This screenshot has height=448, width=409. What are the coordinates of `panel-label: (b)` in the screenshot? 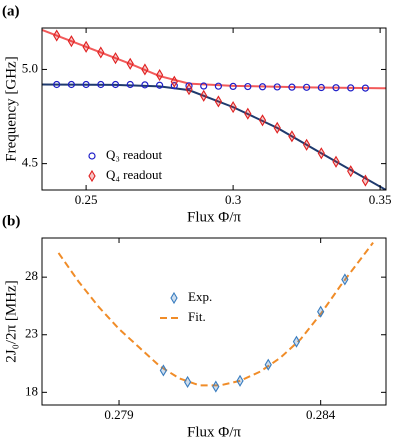 It's located at (11, 221).